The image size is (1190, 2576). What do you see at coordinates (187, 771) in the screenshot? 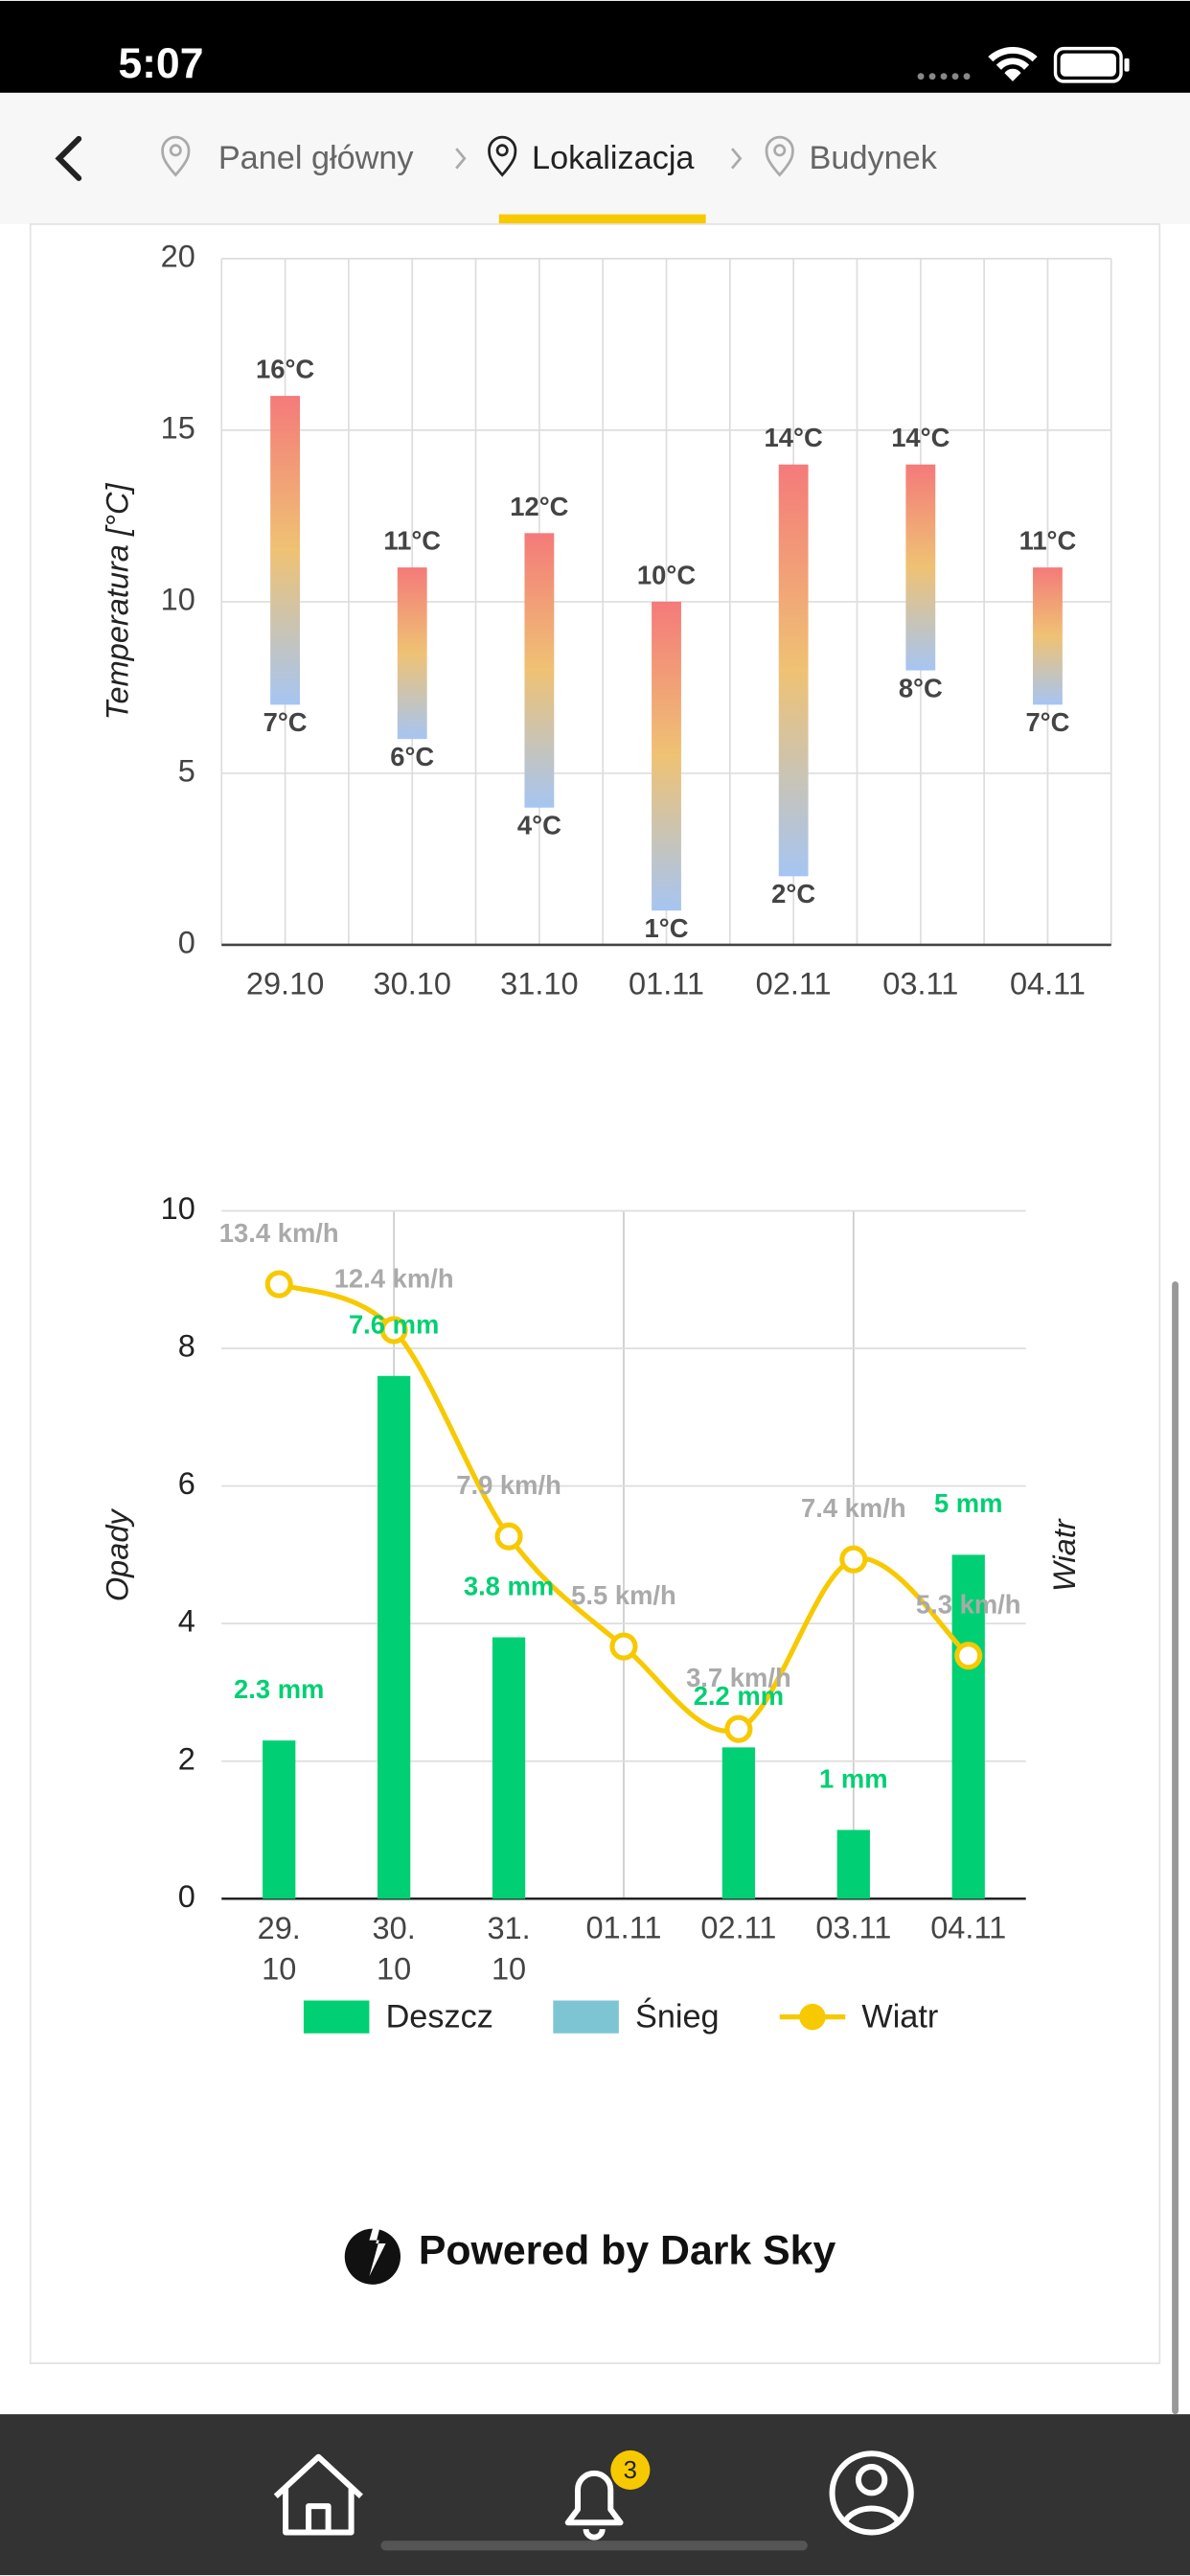
I see `y-tick-label: 5` at bounding box center [187, 771].